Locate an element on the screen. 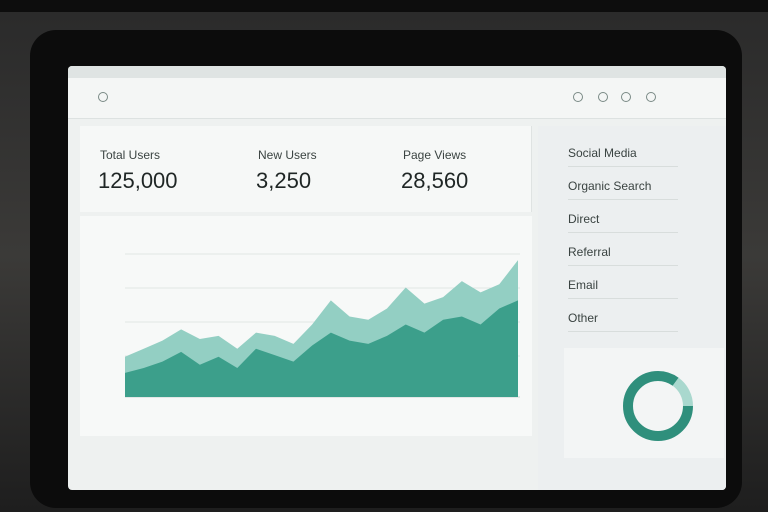 The height and width of the screenshot is (512, 768). header is located at coordinates (397, 98).